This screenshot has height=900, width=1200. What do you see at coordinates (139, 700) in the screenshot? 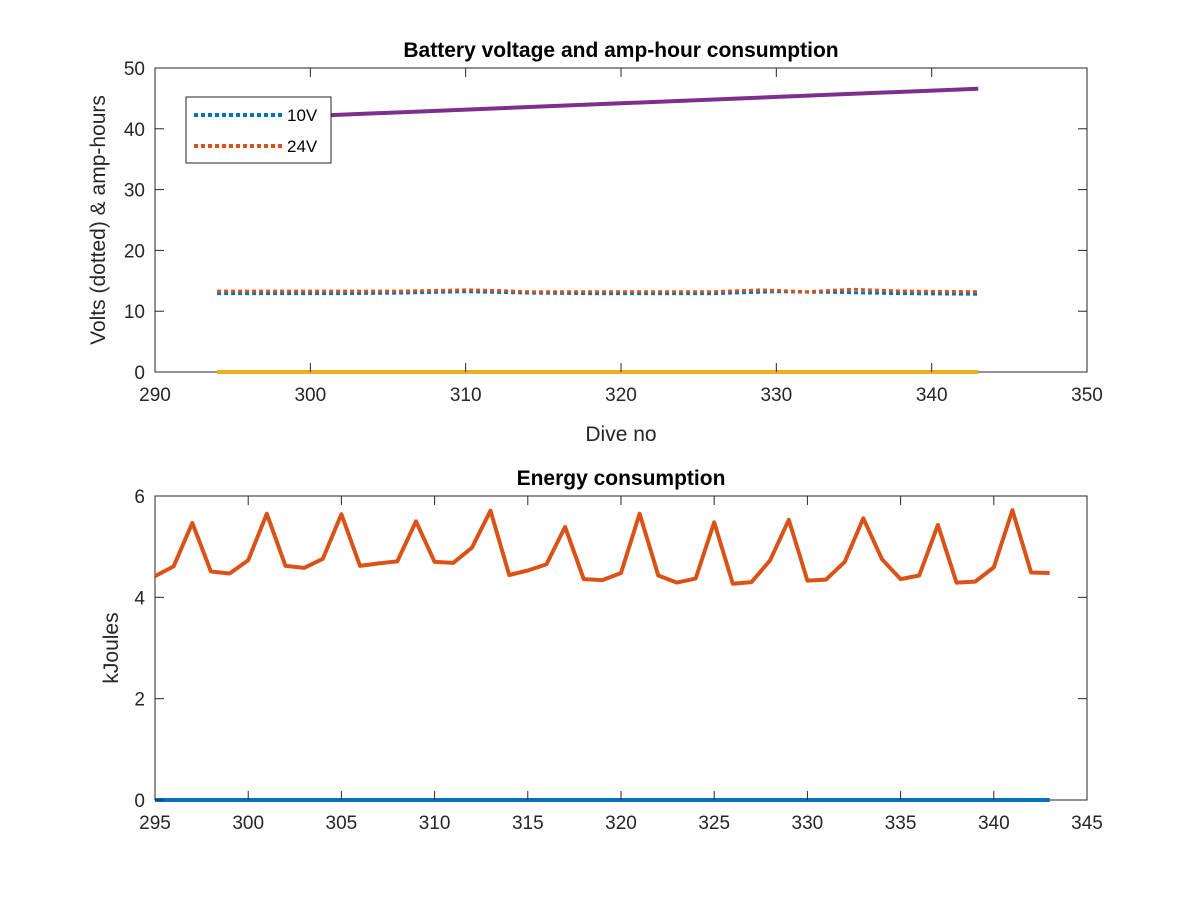
I see `y-tick-label: 2` at bounding box center [139, 700].